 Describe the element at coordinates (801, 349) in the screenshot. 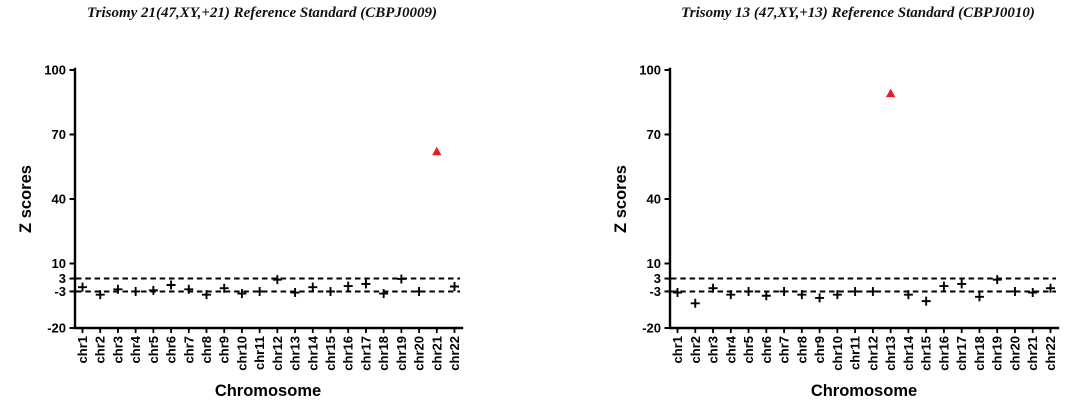

I see `x-tick-label: chr8` at that location.